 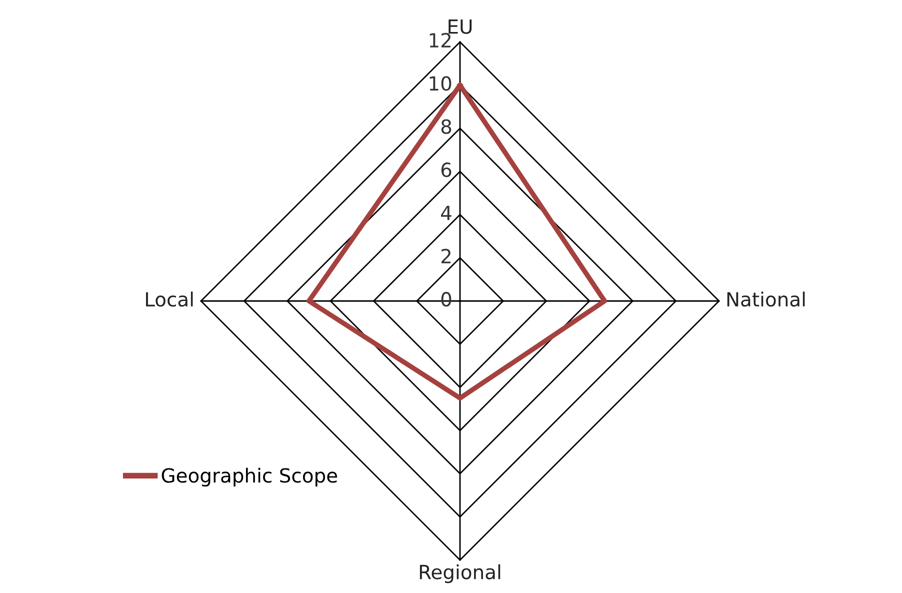 I want to click on spoke-label: EU, so click(x=460, y=26).